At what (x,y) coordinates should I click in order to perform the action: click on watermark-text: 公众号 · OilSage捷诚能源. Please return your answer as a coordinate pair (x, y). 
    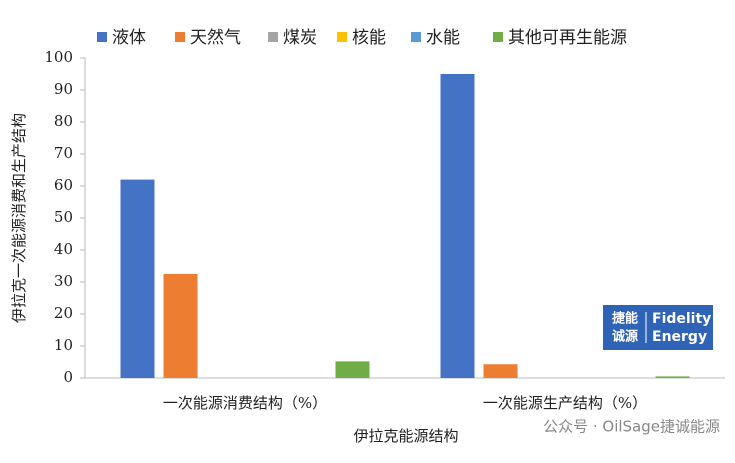
    Looking at the image, I should click on (631, 427).